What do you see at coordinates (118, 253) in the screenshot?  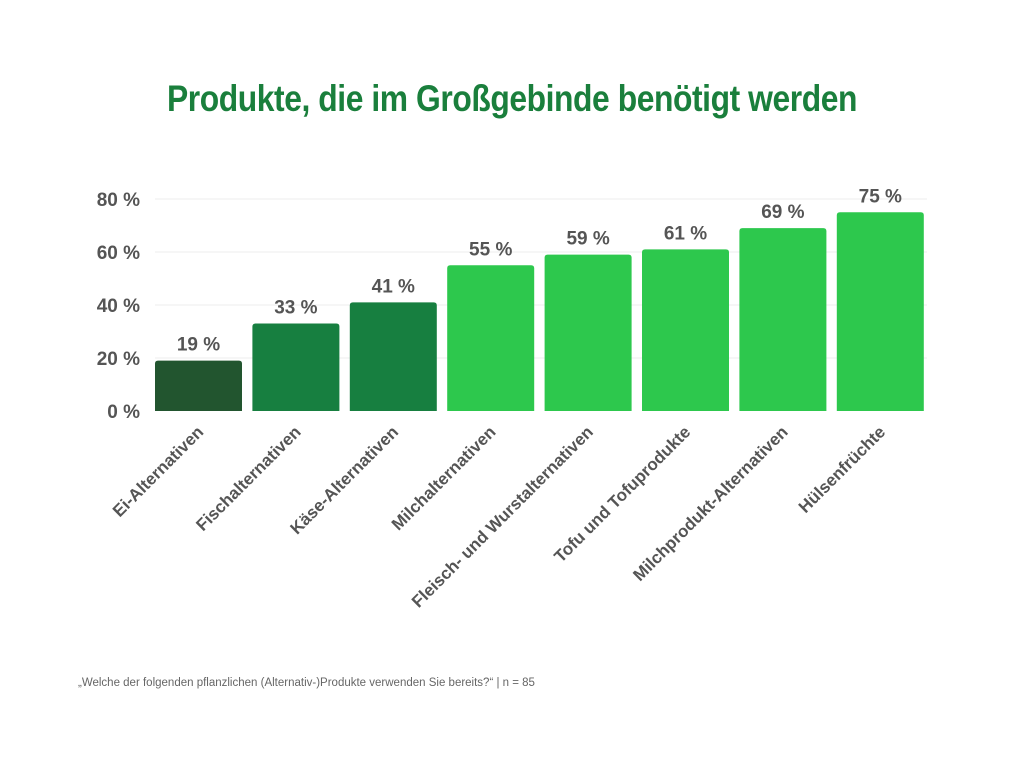 I see `y-tick-label: 60 %` at bounding box center [118, 253].